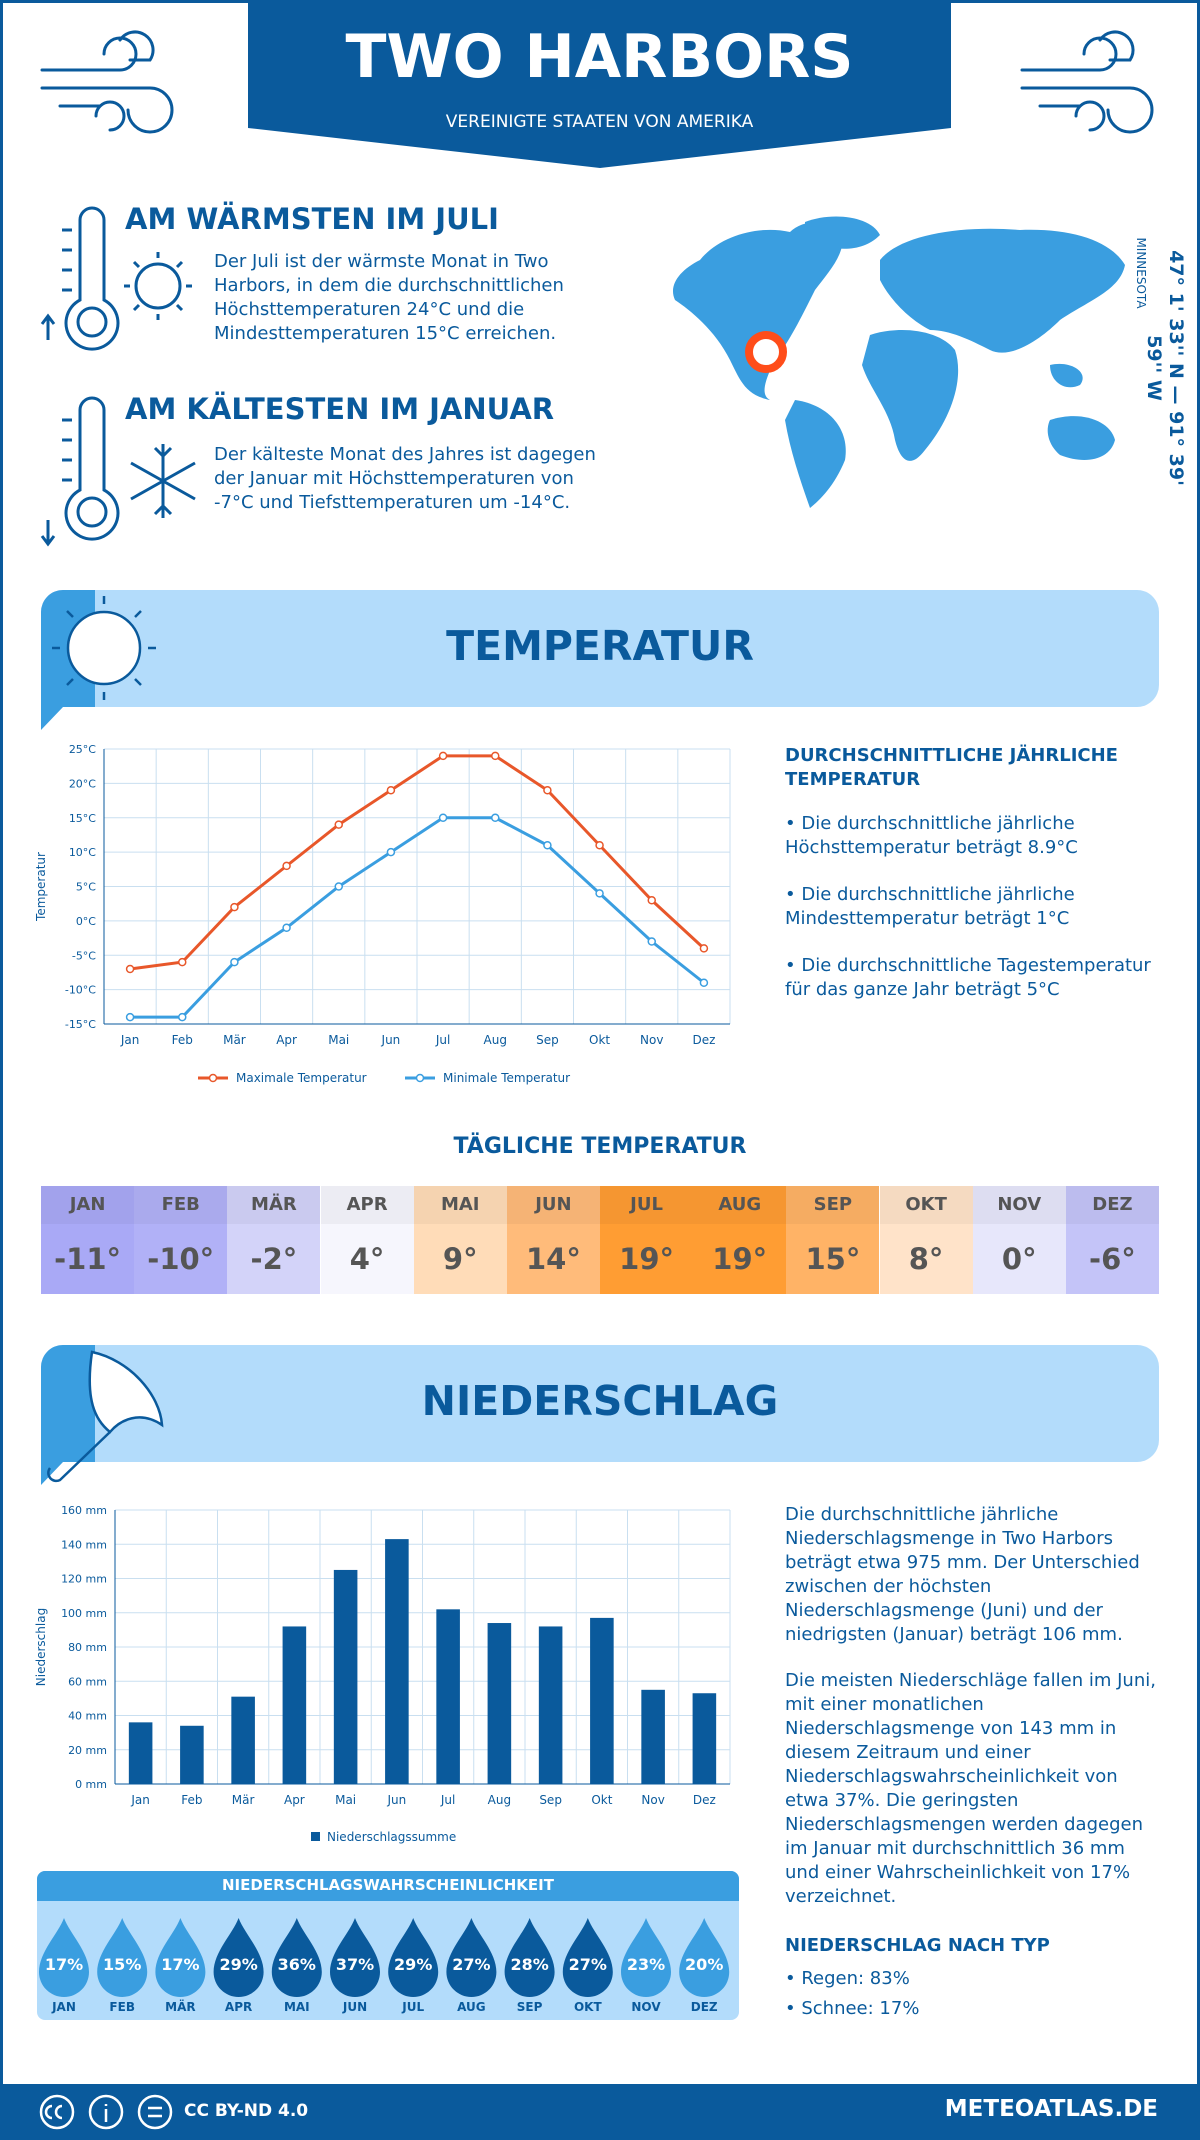 This screenshot has width=1200, height=2140. Describe the element at coordinates (106, 2112) in the screenshot. I see `license-icons` at that location.